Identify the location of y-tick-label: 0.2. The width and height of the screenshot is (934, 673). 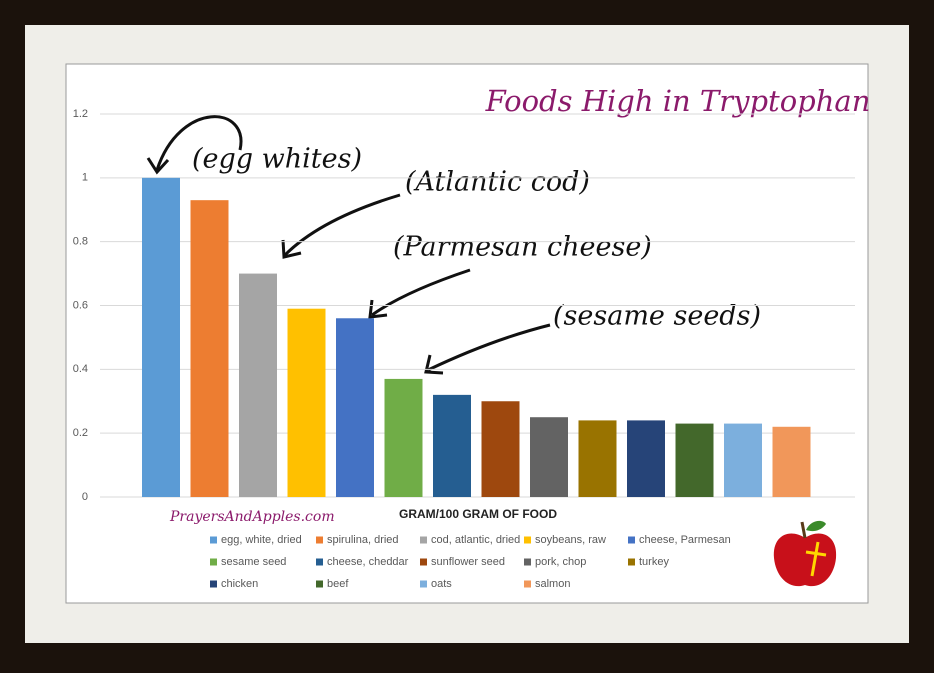
(80, 433).